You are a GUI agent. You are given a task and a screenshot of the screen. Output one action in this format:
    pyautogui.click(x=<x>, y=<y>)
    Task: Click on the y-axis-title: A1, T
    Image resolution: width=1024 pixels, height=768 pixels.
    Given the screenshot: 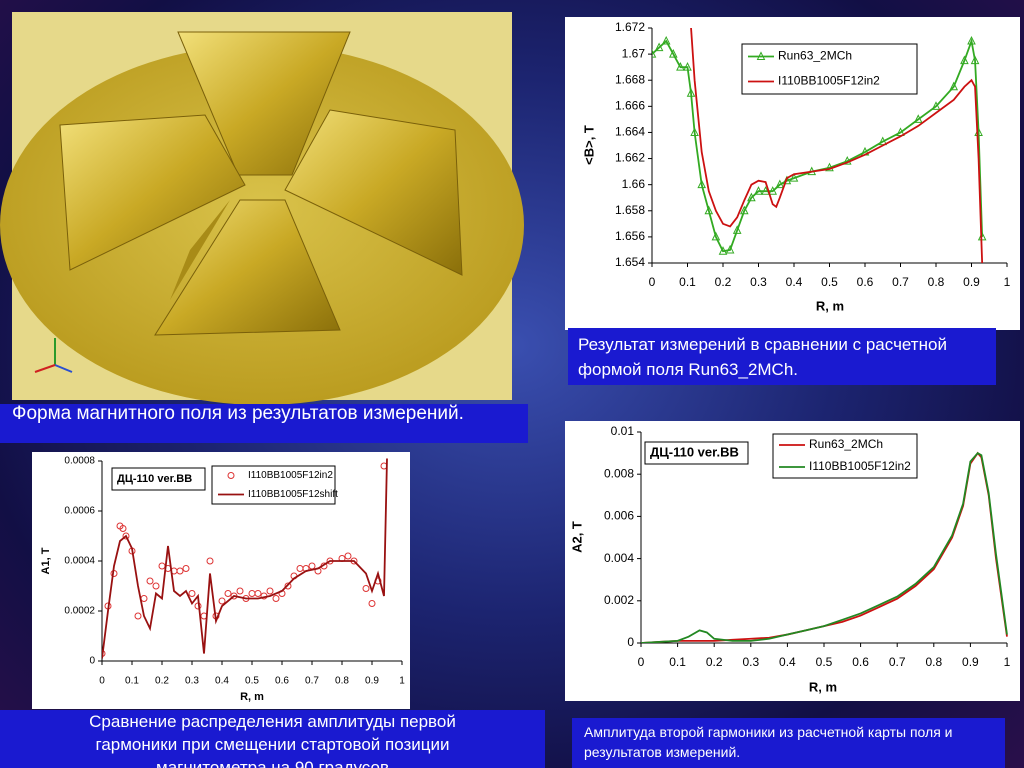 What is the action you would take?
    pyautogui.click(x=46, y=560)
    